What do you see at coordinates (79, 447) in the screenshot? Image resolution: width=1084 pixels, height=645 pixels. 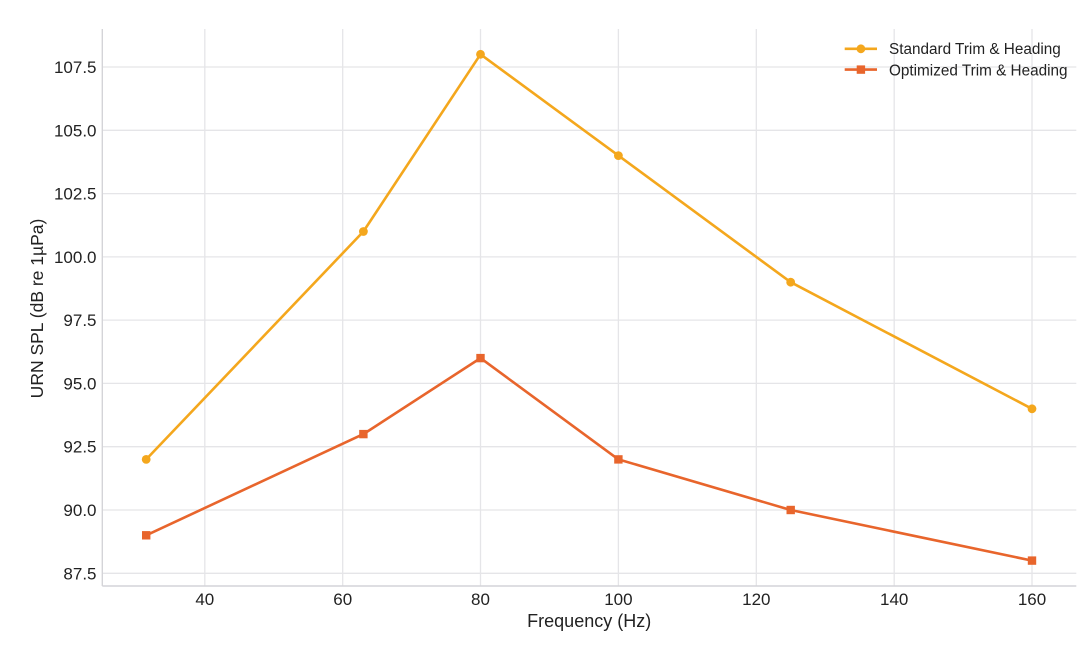 I see `svg-text: 92.5` at bounding box center [79, 447].